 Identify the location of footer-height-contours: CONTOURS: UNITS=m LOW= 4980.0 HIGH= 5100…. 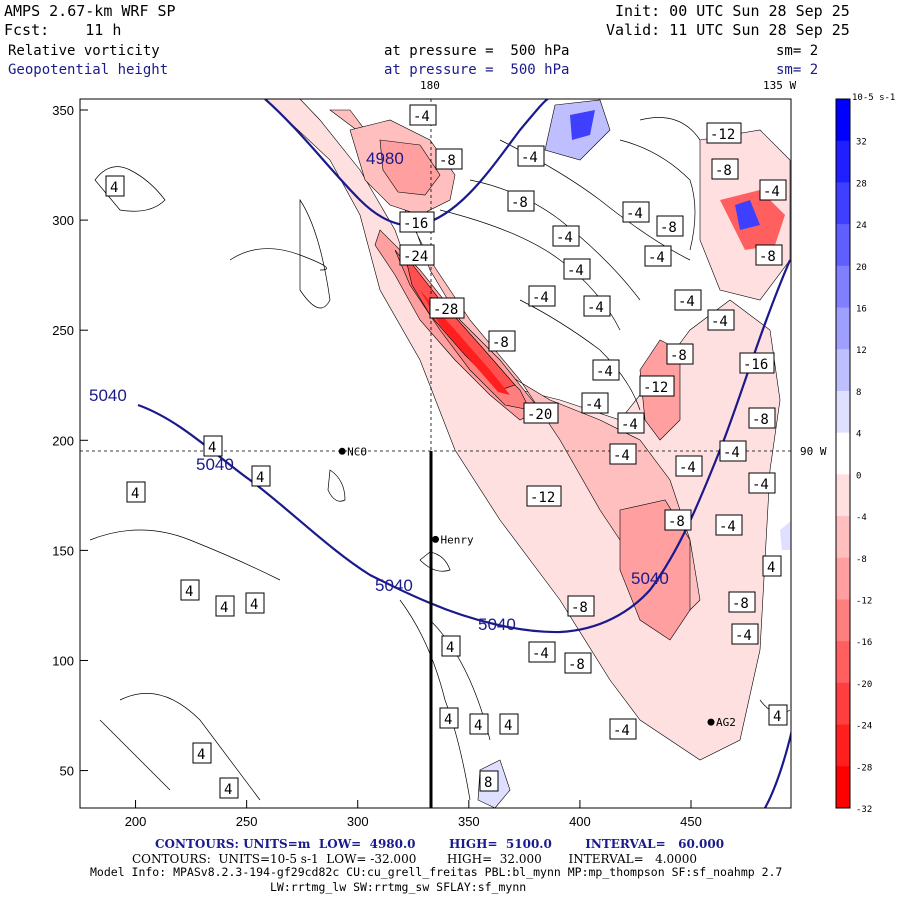
(440, 844).